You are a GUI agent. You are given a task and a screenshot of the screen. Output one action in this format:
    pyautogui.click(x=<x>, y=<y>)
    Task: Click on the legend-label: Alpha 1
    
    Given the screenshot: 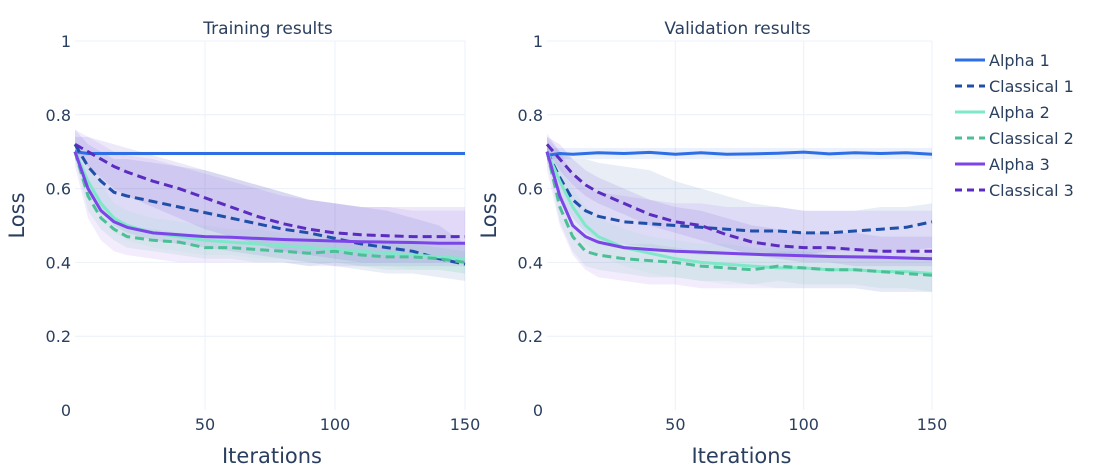 What is the action you would take?
    pyautogui.click(x=1019, y=60)
    